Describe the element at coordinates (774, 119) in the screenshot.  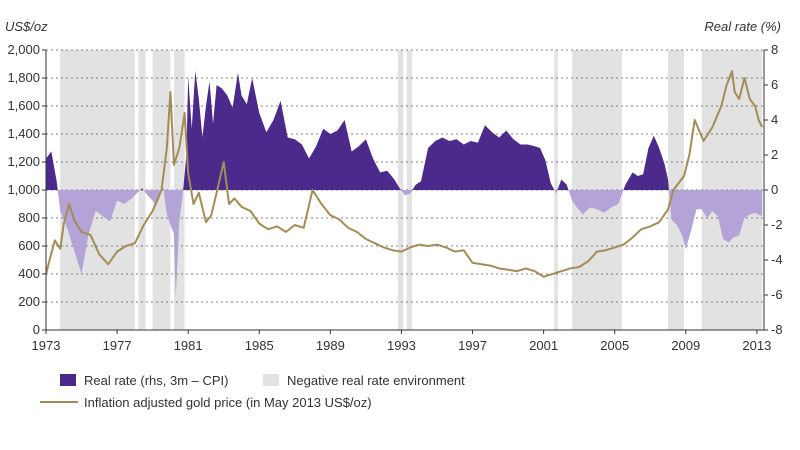
I see `right-tick-label: 4` at that location.